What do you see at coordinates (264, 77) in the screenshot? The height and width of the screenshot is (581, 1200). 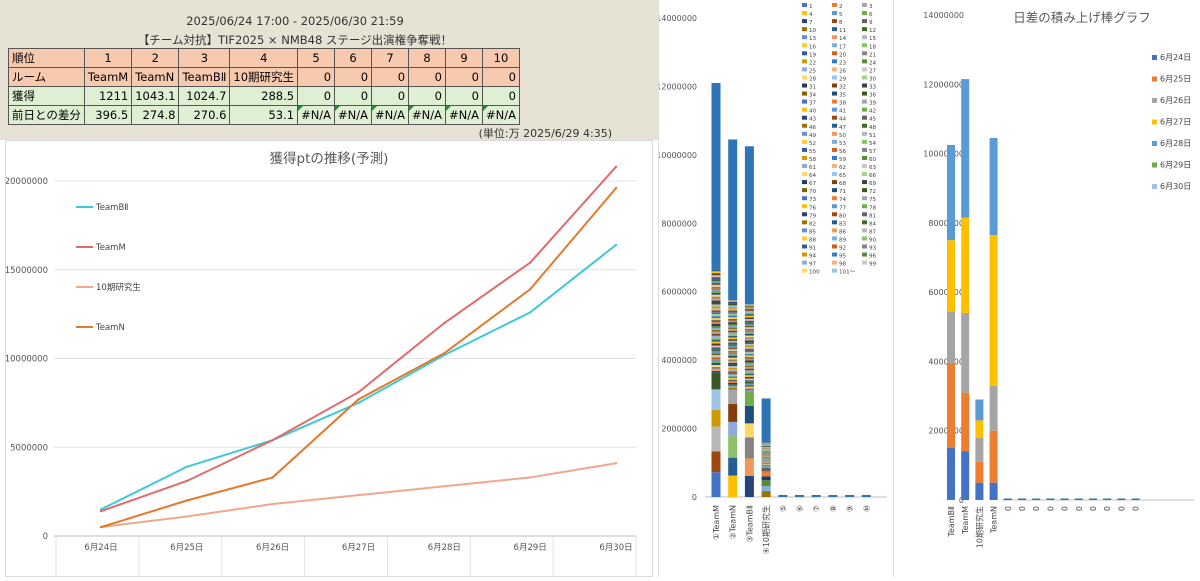 I see `room-cell: 10期研究生` at bounding box center [264, 77].